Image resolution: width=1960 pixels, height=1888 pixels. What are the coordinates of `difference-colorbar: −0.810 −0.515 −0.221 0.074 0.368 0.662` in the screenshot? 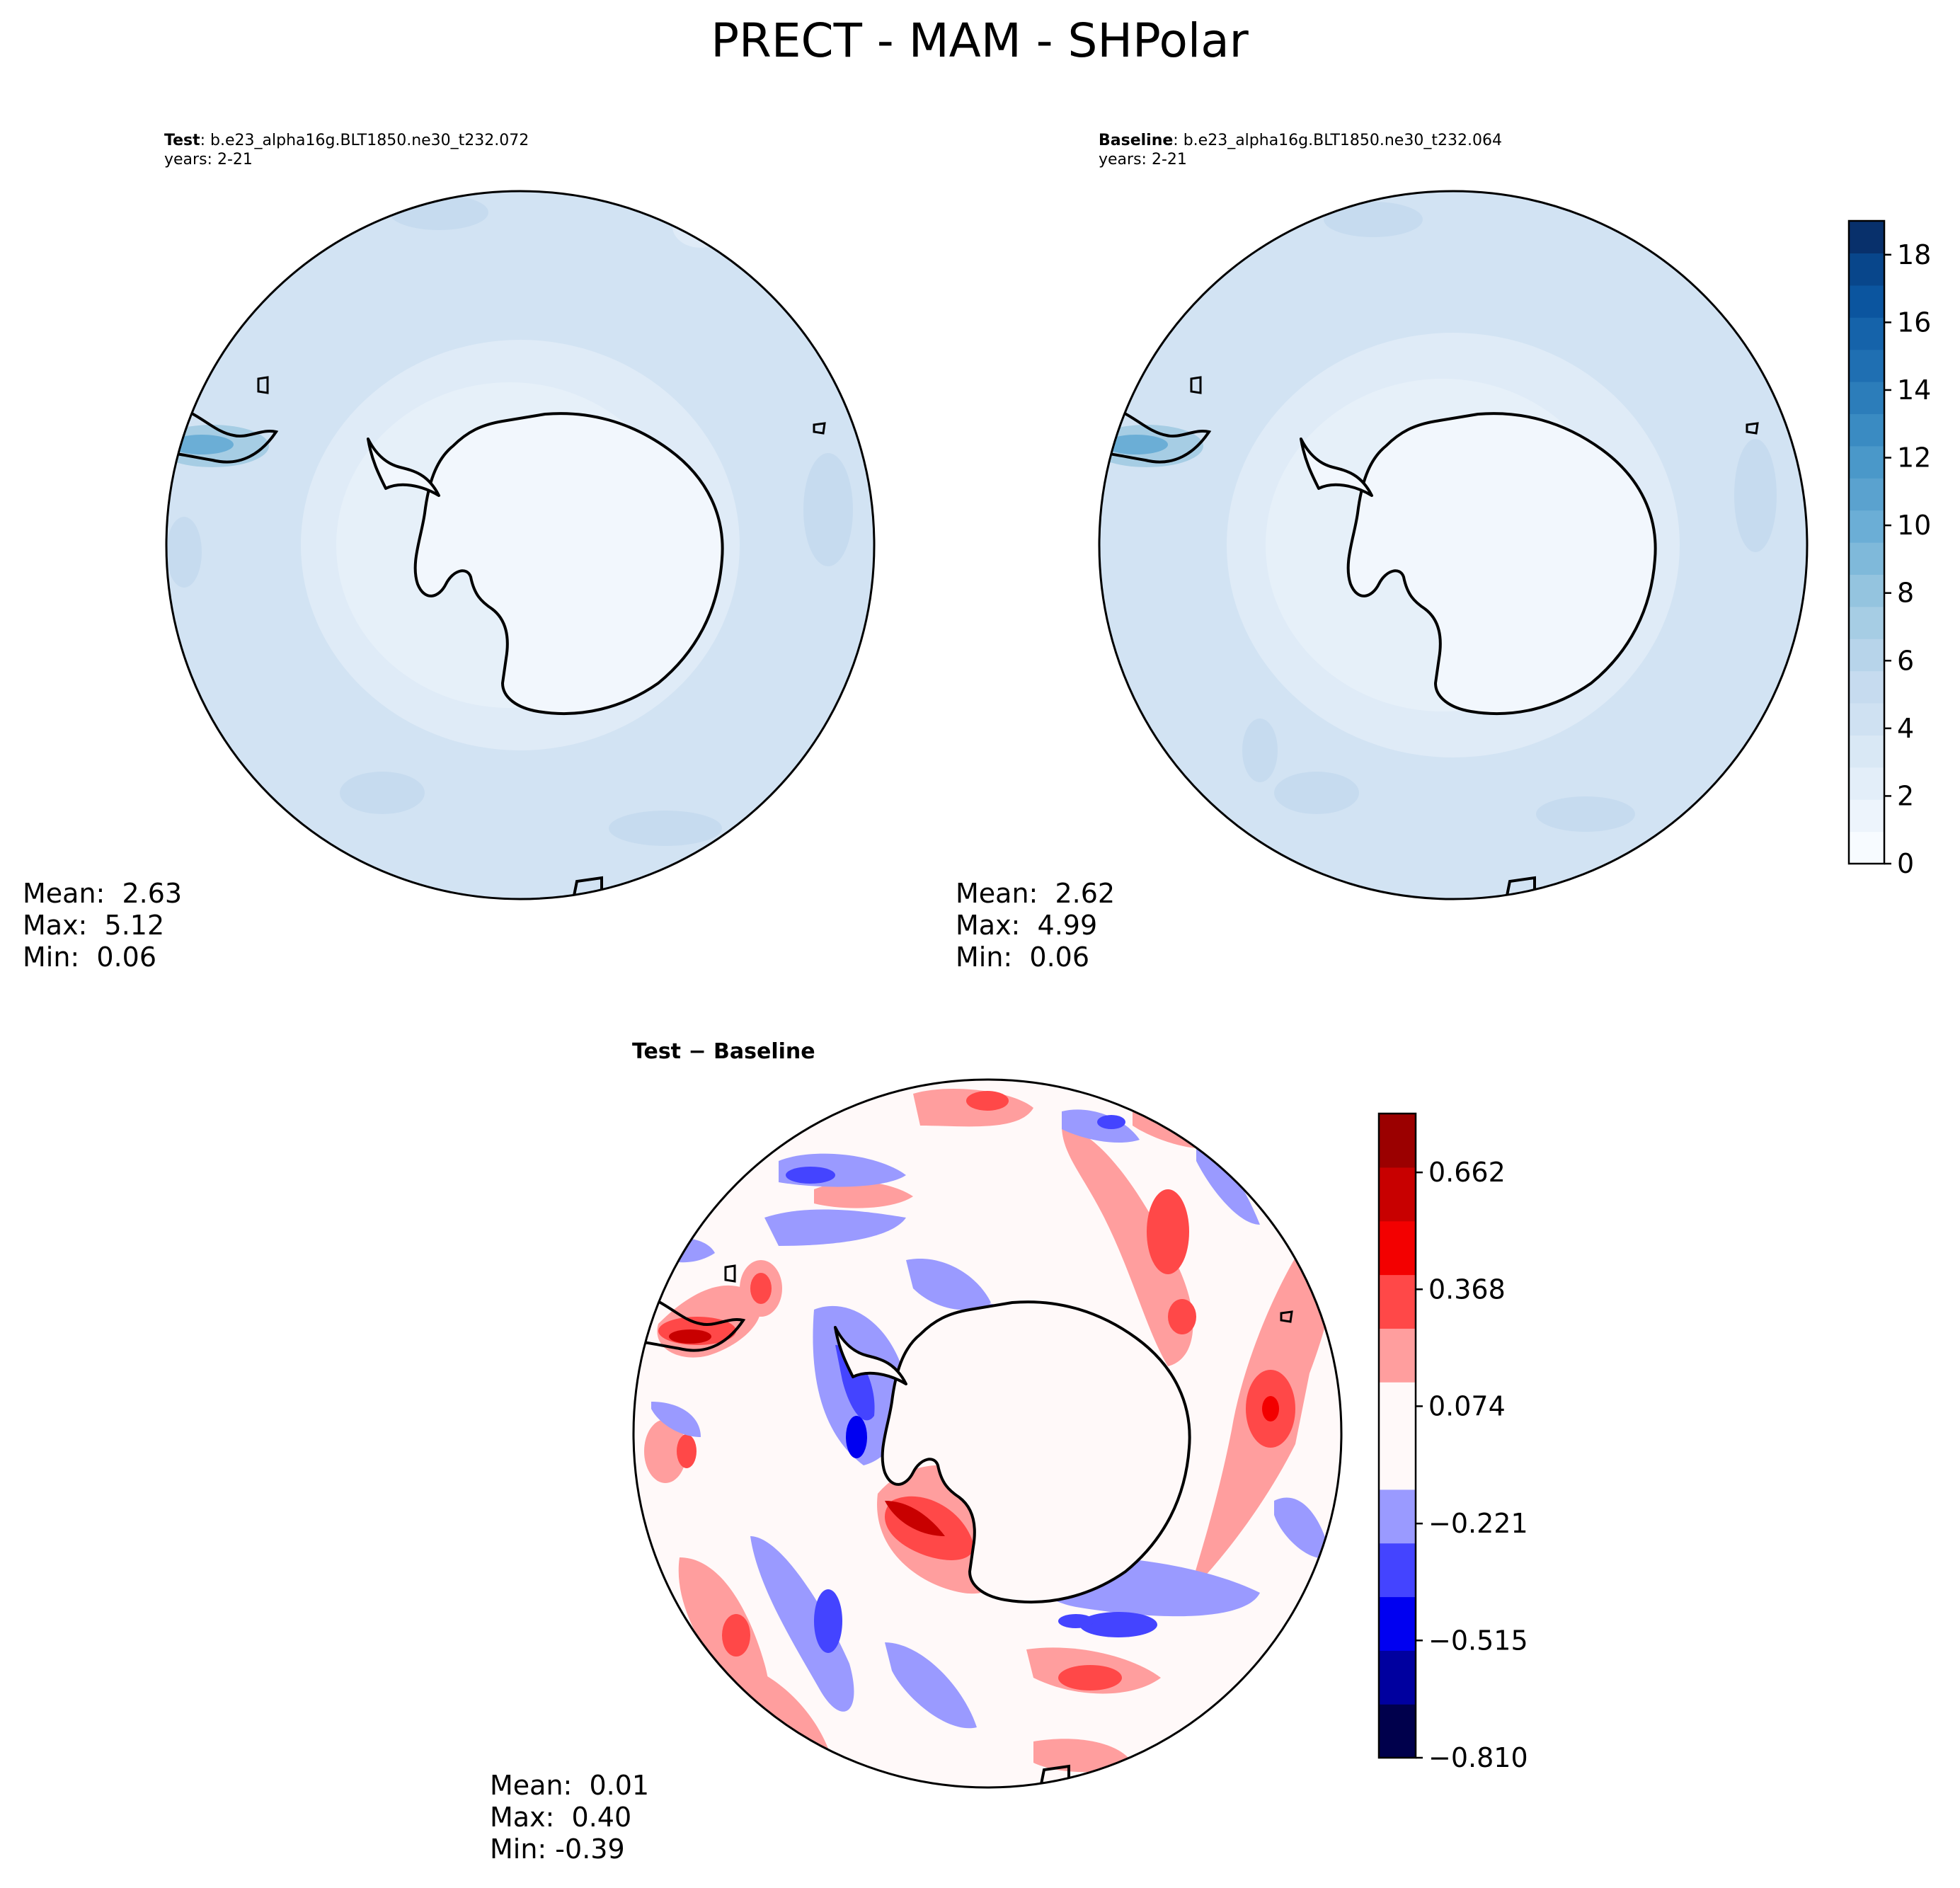 It's located at (1452, 1443).